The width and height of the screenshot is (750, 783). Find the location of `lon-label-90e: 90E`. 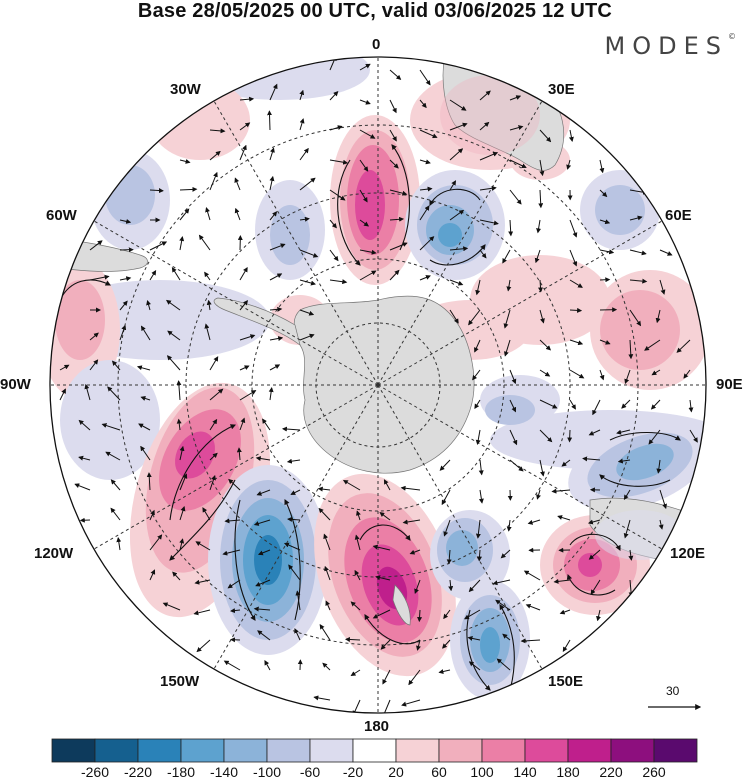

lon-label-90e: 90E is located at coordinates (729, 384).